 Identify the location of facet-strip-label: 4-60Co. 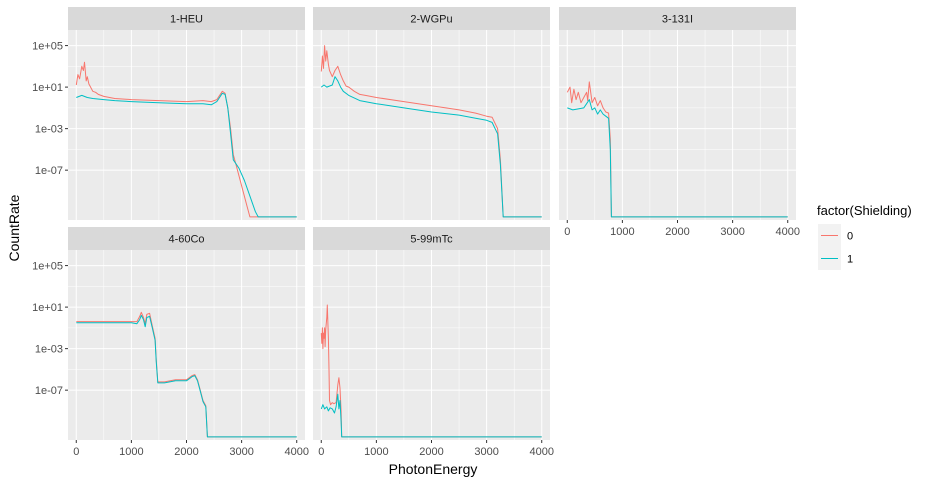
(186, 240).